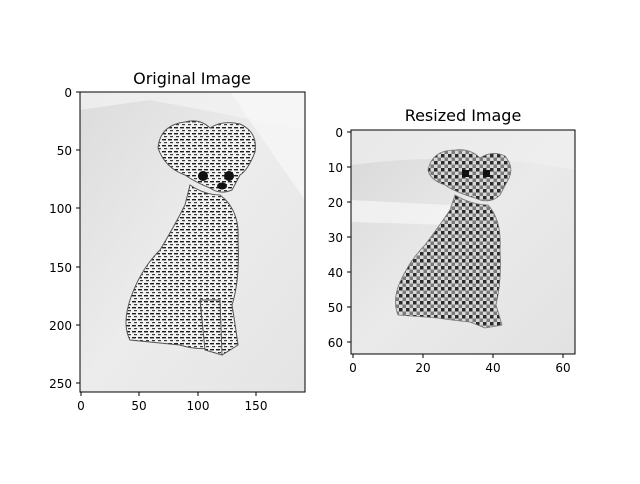 This screenshot has width=640, height=484. I want to click on dog-figurine-pixelated, so click(453, 239).